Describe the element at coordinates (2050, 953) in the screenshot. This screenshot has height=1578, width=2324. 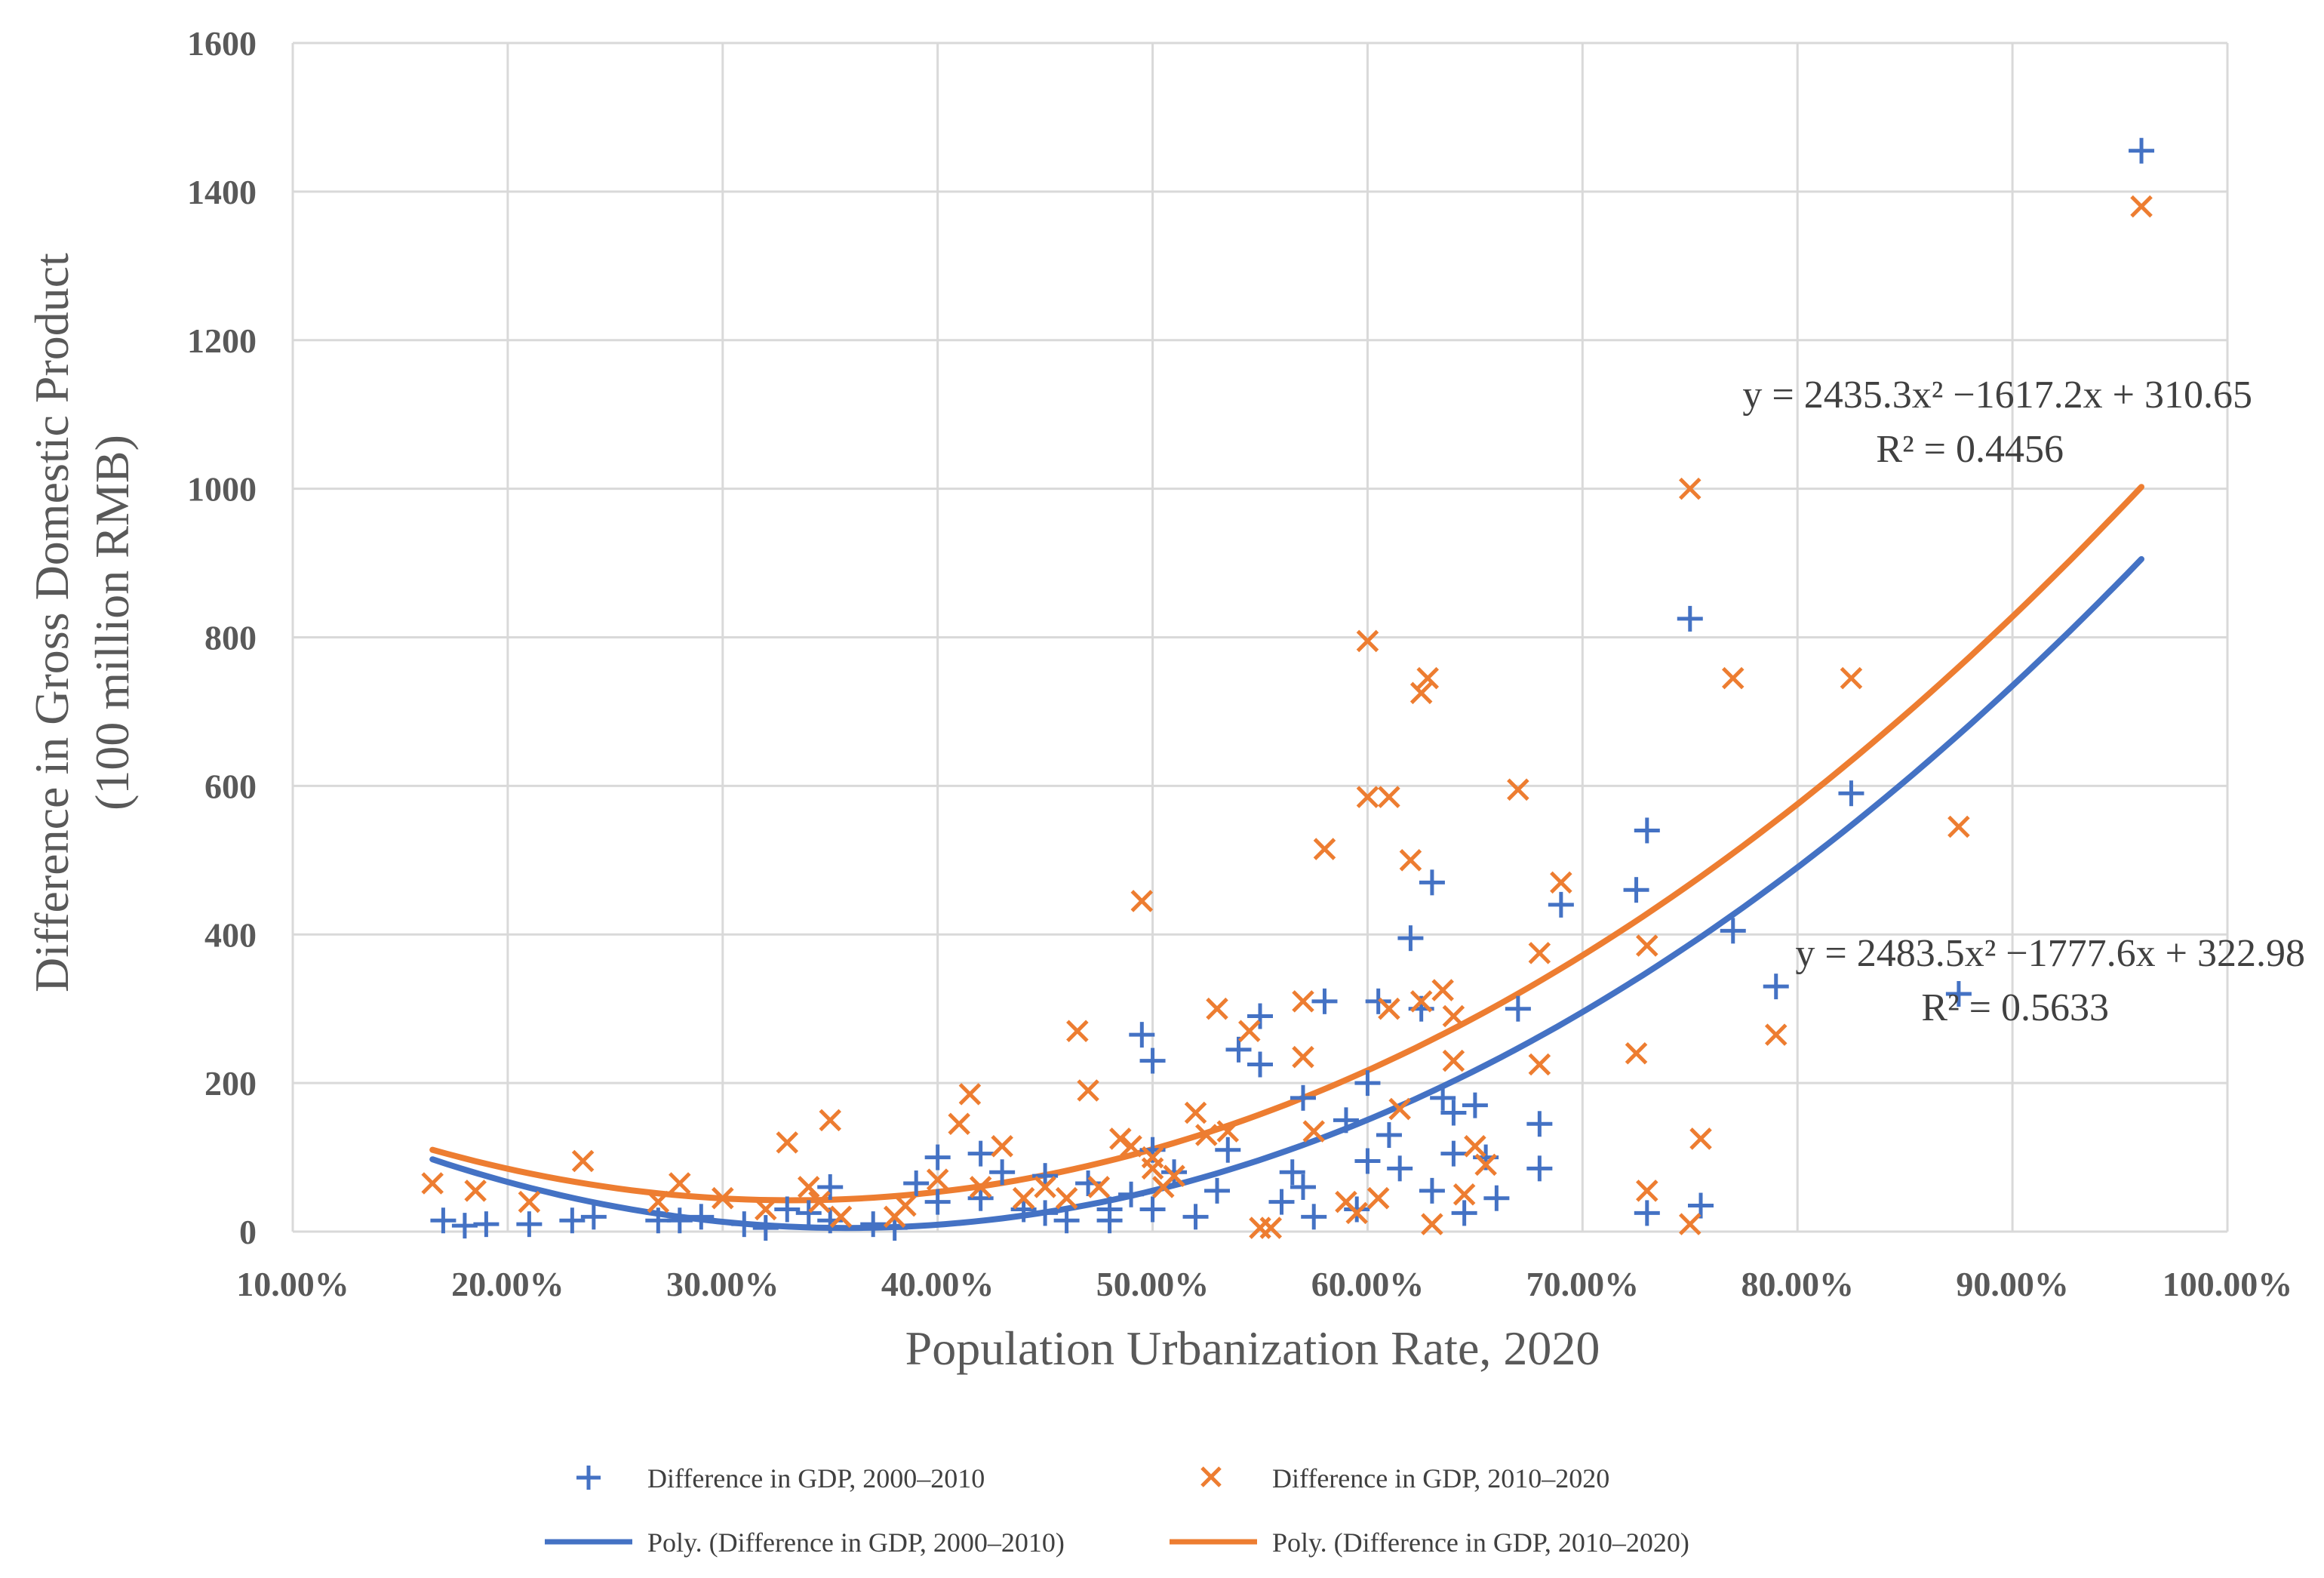
I see `equation-blue-formula: y = 2483.5x² −1777.6x + 322.98` at that location.